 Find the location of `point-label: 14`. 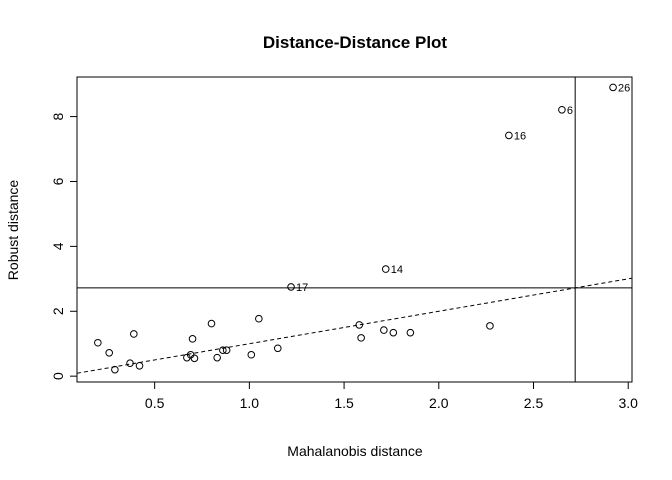

point-label: 14 is located at coordinates (397, 270).